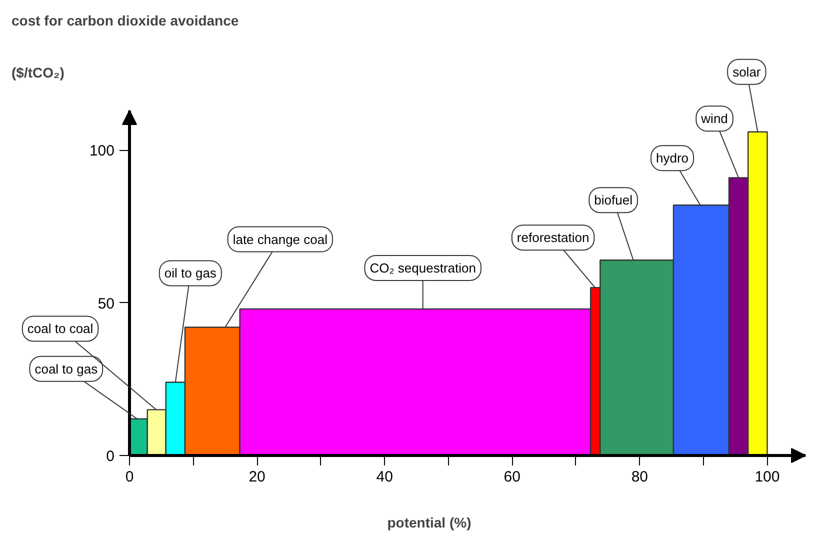 The image size is (817, 540). What do you see at coordinates (423, 268) in the screenshot?
I see `annotation: CO₂ sequestration` at bounding box center [423, 268].